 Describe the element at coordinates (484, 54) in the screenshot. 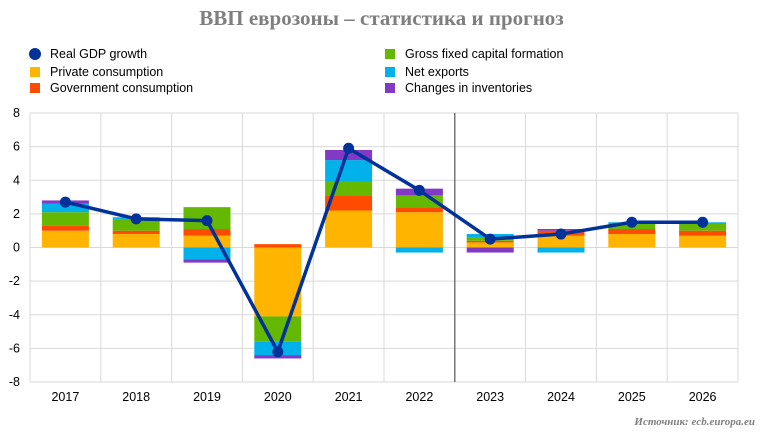

I see `legend-label: Gross fixed capital formation` at that location.